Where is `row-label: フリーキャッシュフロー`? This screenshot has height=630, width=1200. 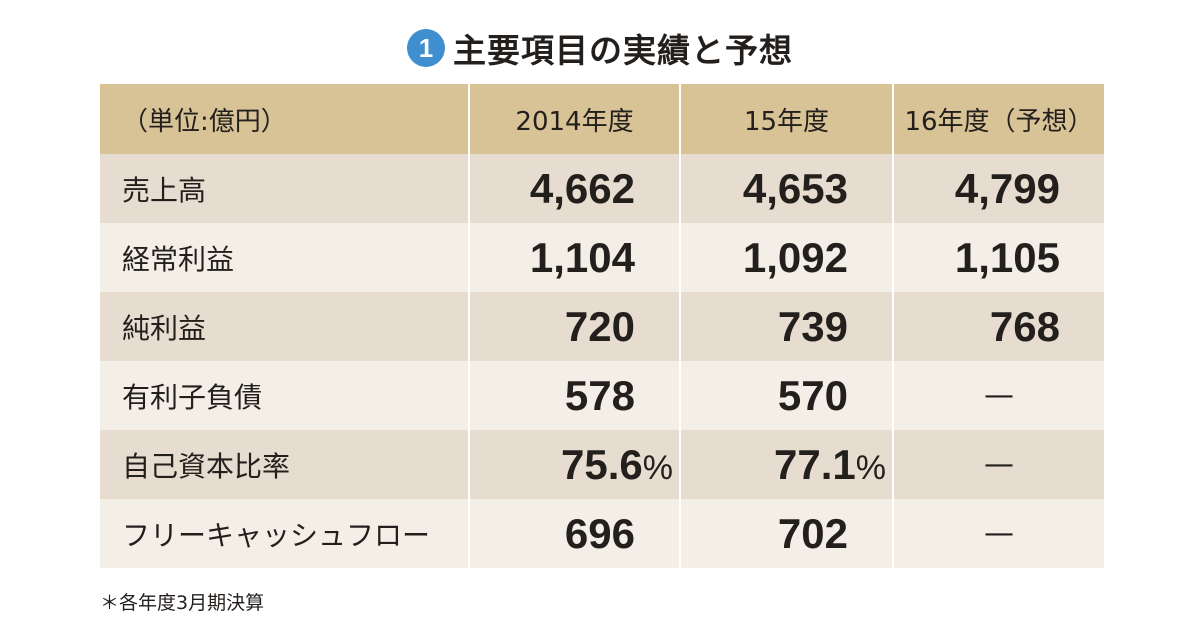 row-label: フリーキャッシュフロー is located at coordinates (276, 535).